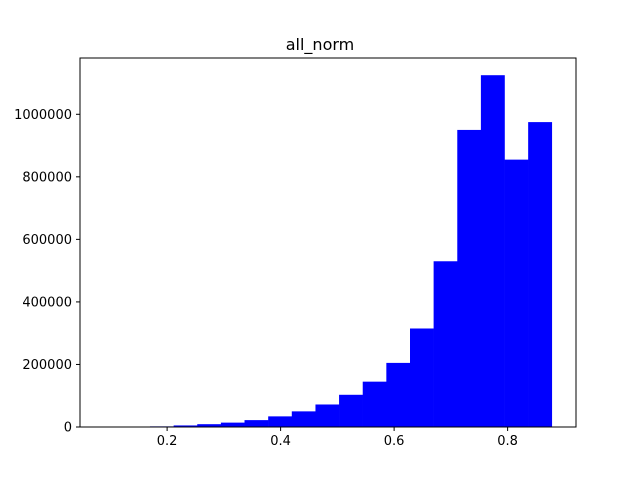  What do you see at coordinates (47, 177) in the screenshot?
I see `y-tick-label: 800000` at bounding box center [47, 177].